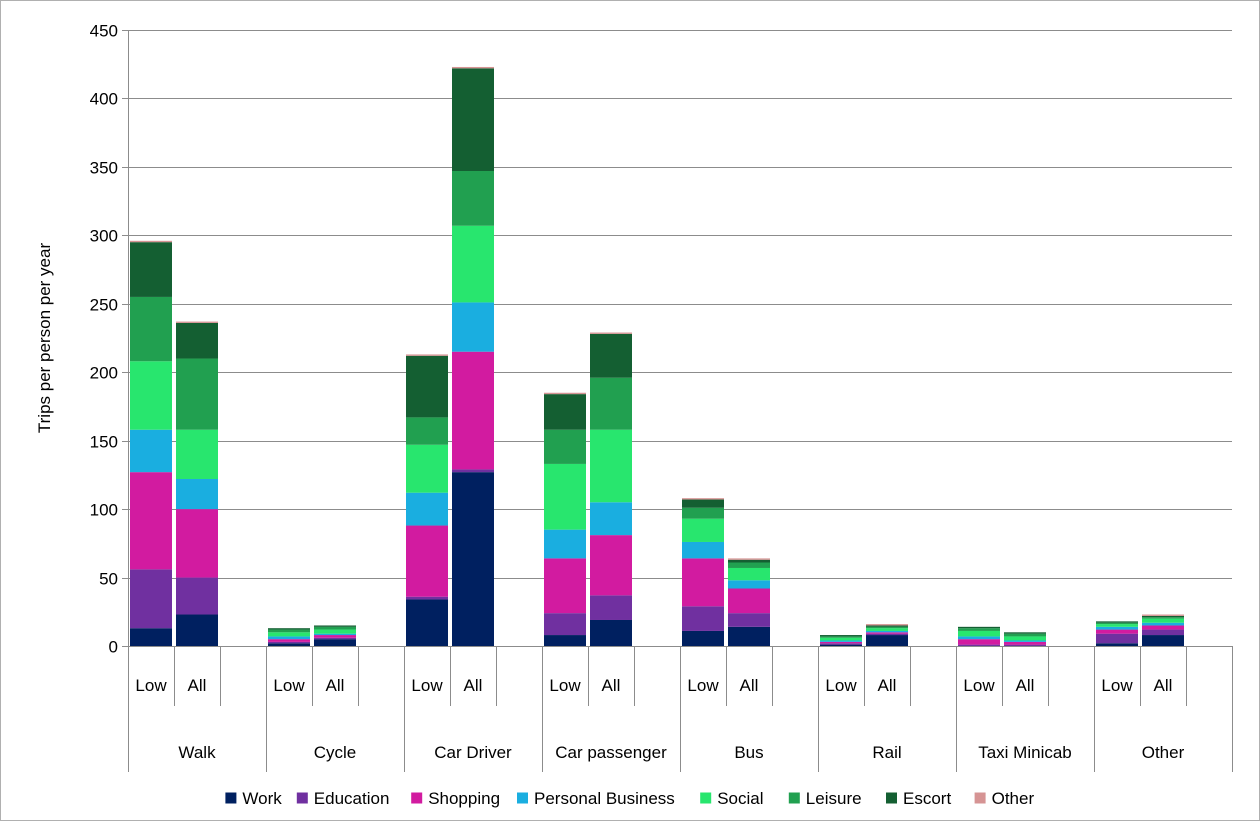 The image size is (1260, 826). Describe the element at coordinates (104, 236) in the screenshot. I see `y-tick-label: 300` at that location.